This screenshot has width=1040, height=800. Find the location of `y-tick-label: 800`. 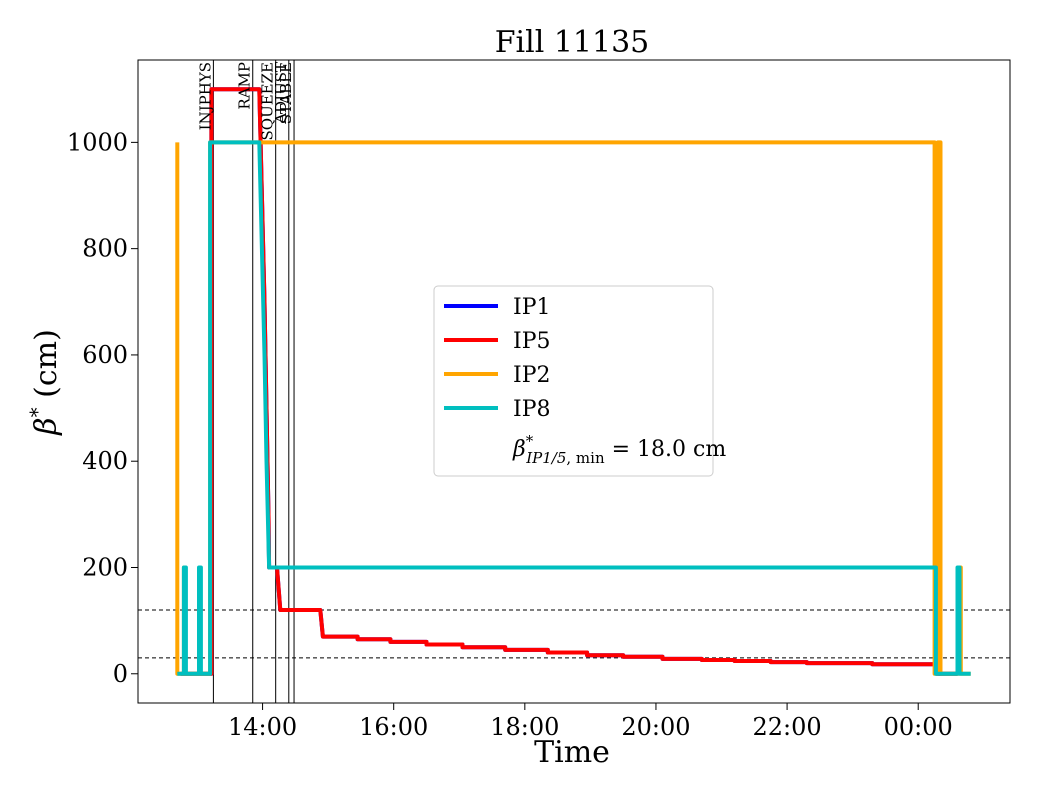

y-tick-label: 800 is located at coordinates (105, 249).